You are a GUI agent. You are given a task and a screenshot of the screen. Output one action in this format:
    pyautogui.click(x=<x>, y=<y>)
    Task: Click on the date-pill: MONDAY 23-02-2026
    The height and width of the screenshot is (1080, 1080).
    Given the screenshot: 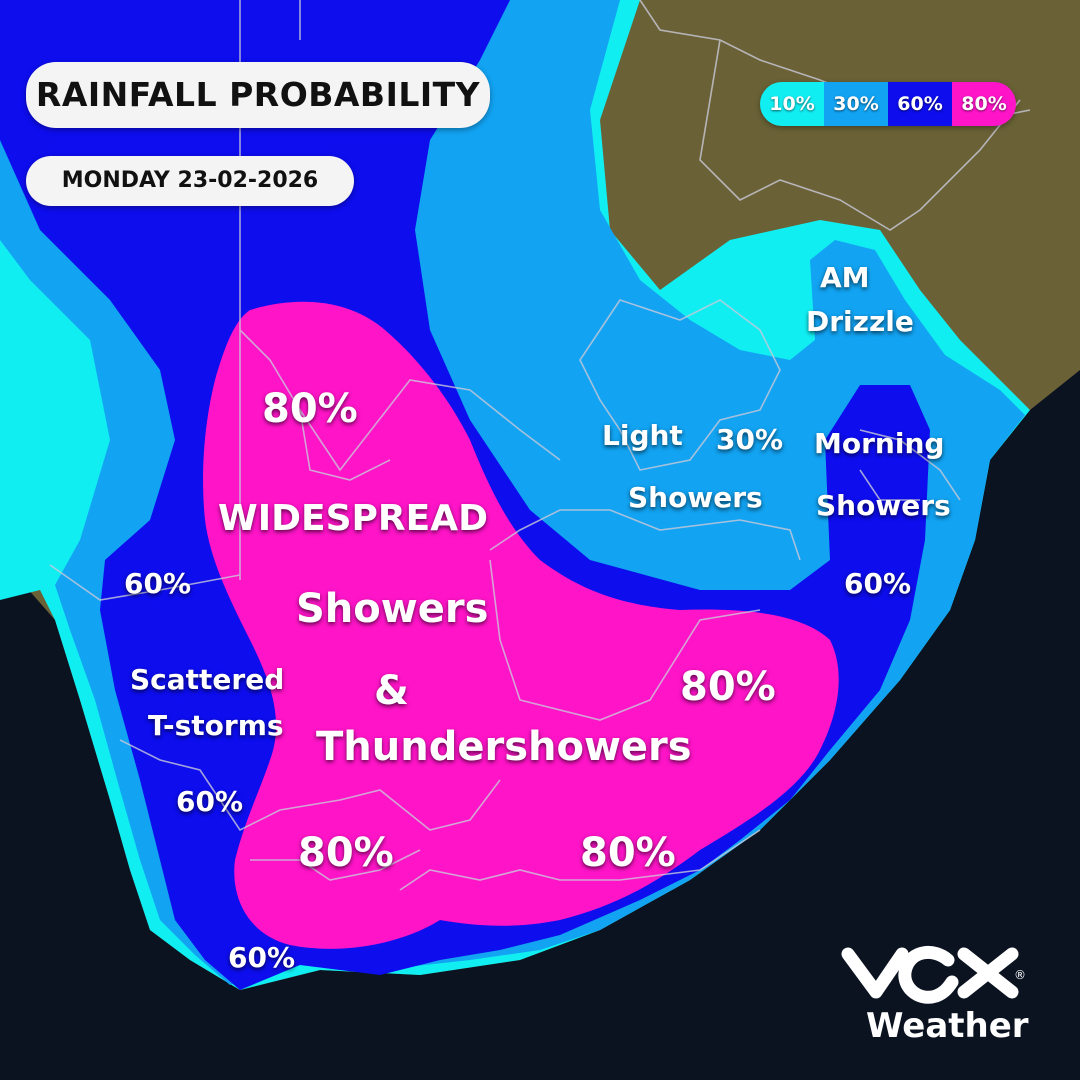 What is the action you would take?
    pyautogui.click(x=190, y=181)
    